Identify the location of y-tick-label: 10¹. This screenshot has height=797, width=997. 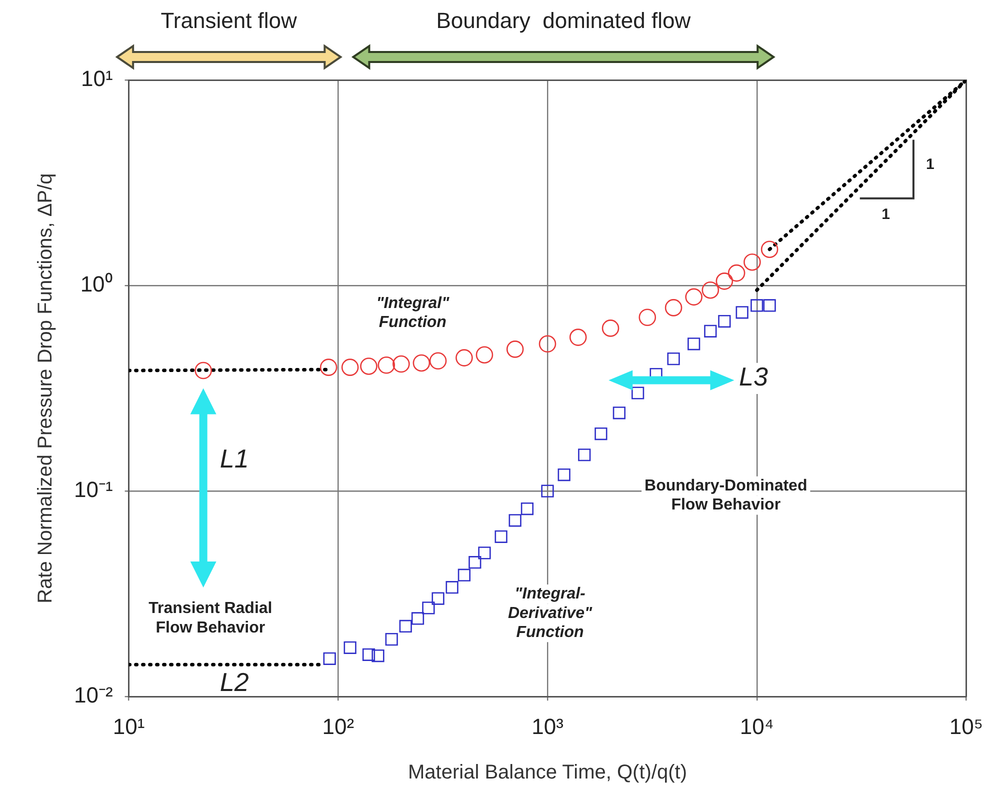
(97, 79).